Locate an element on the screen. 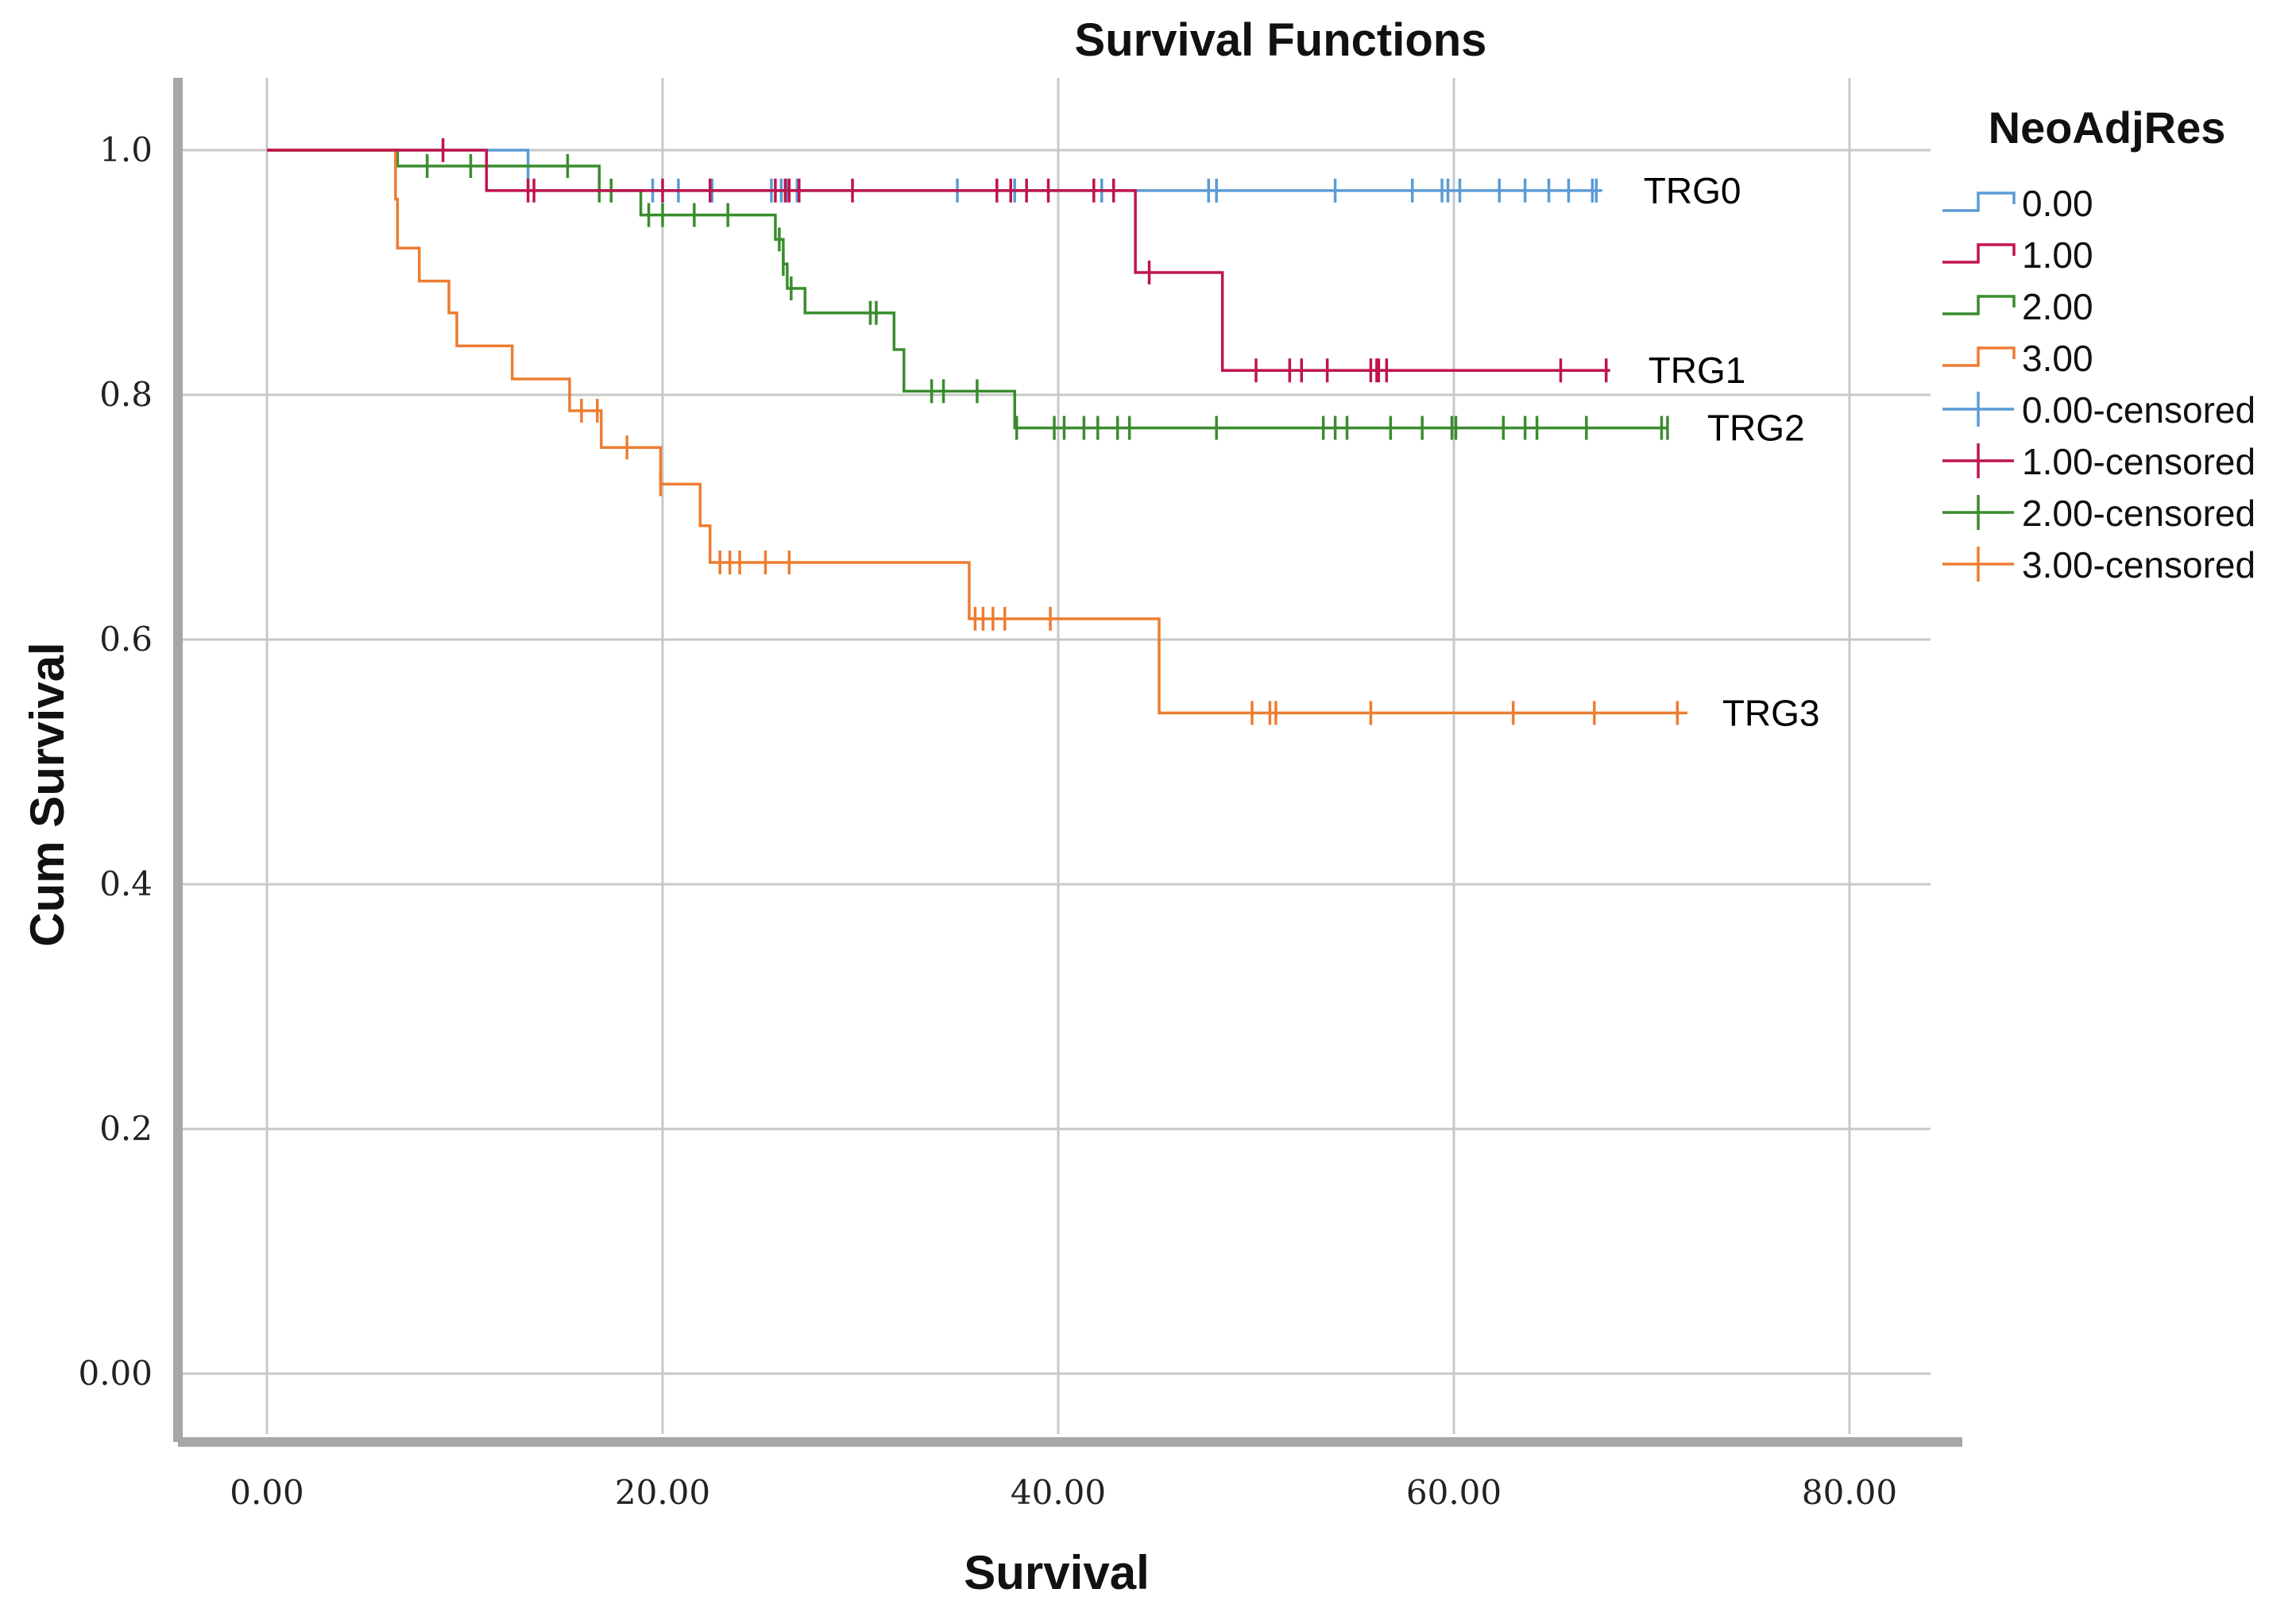 The height and width of the screenshot is (1612, 2296). legend-item-0.00: 0.00 is located at coordinates (2017, 203).